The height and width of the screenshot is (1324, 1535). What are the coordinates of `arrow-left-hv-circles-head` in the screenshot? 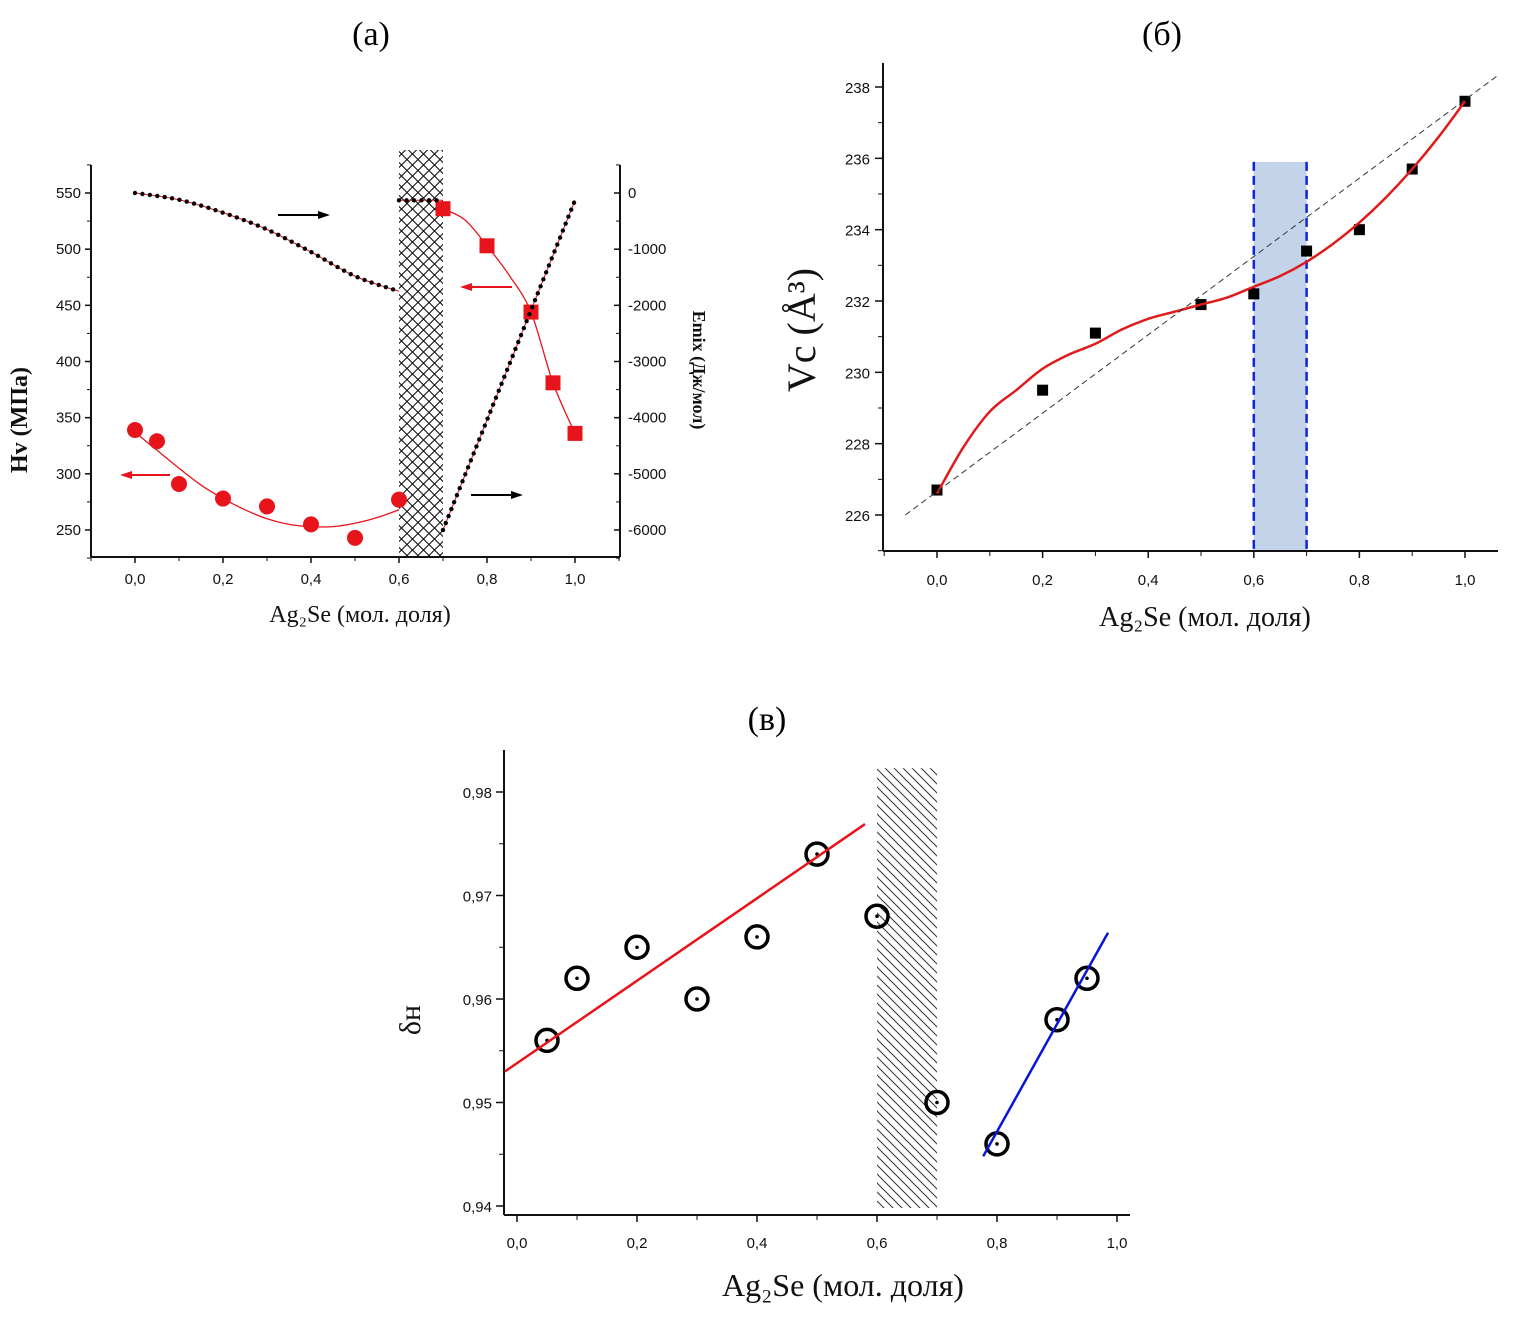 It's located at (126, 475).